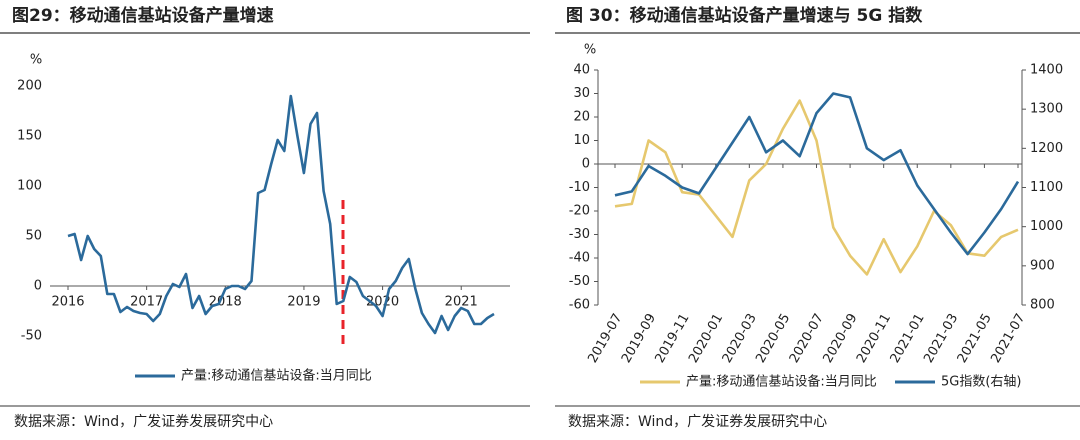 Image resolution: width=1080 pixels, height=440 pixels. Describe the element at coordinates (1042, 265) in the screenshot. I see `y2-tick-label: 900` at that location.